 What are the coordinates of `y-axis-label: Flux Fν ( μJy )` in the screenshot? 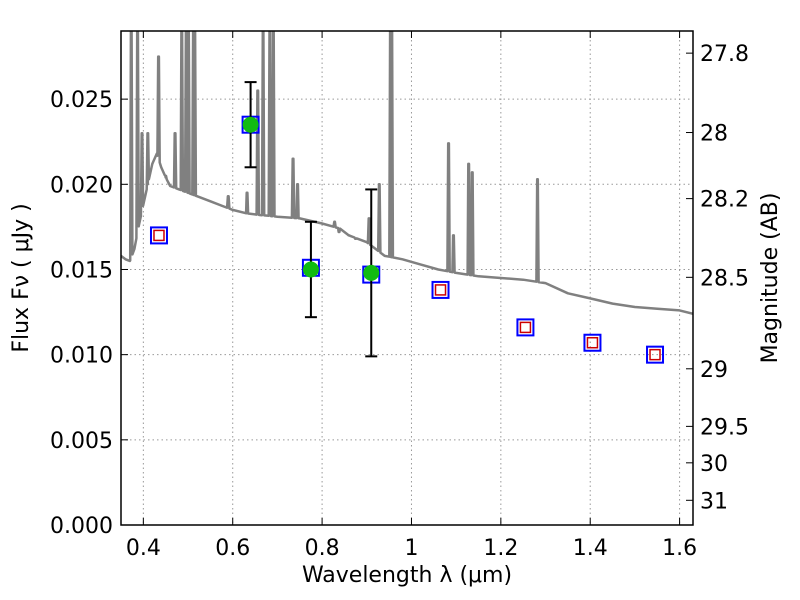 It's located at (21, 277).